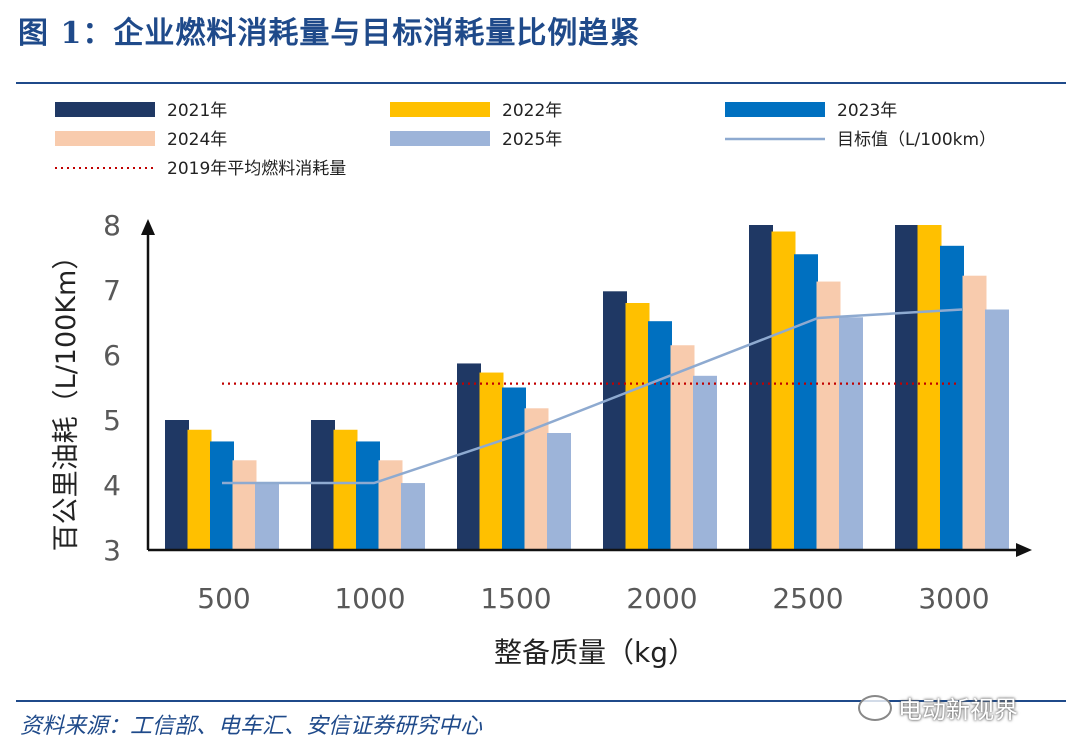 This screenshot has width=1080, height=755. I want to click on bar-1500-2022, so click(491, 461).